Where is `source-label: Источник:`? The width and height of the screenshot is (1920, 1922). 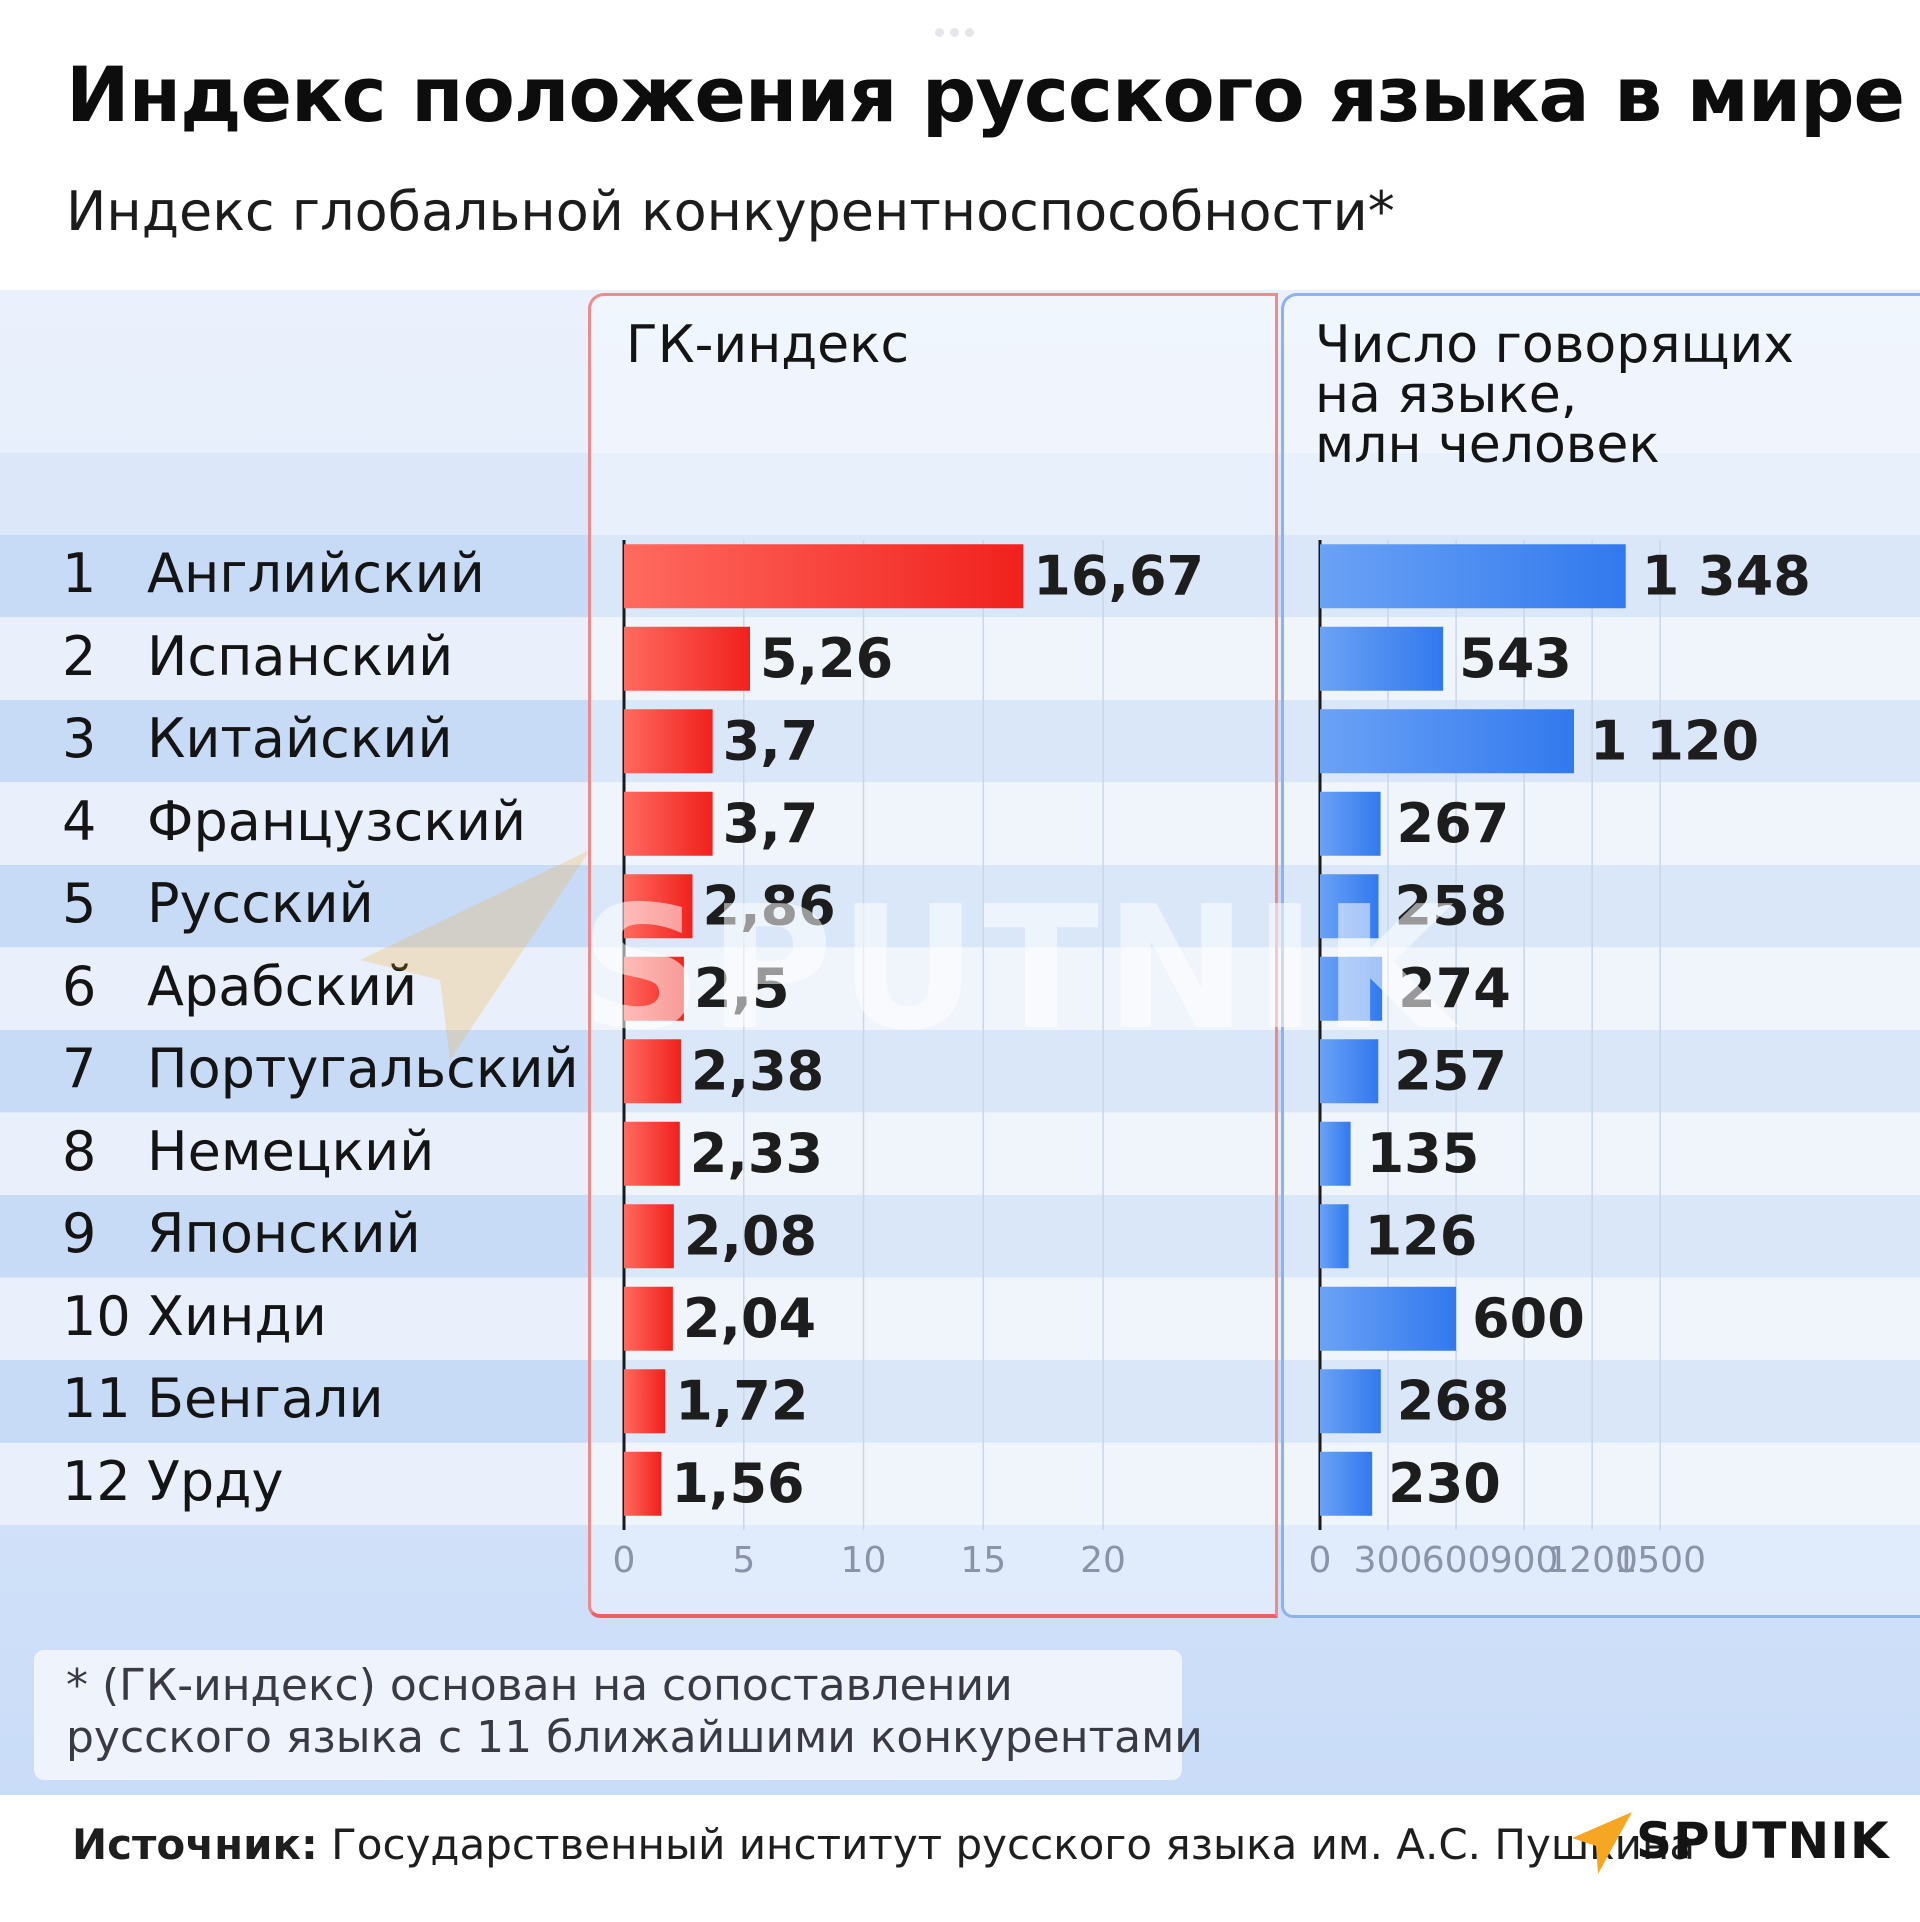
source-label: Источник: is located at coordinates (195, 1844).